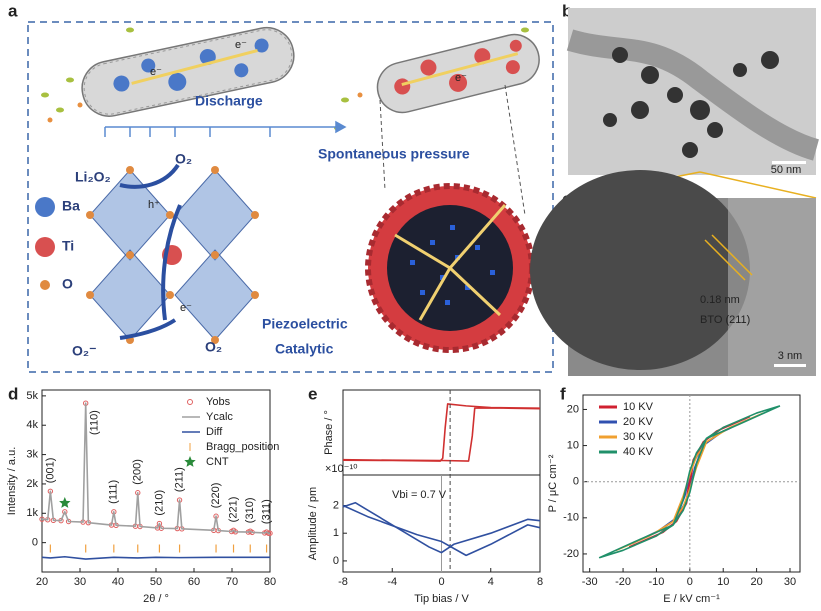  I want to click on x-tick-label: 80, so click(270, 582).